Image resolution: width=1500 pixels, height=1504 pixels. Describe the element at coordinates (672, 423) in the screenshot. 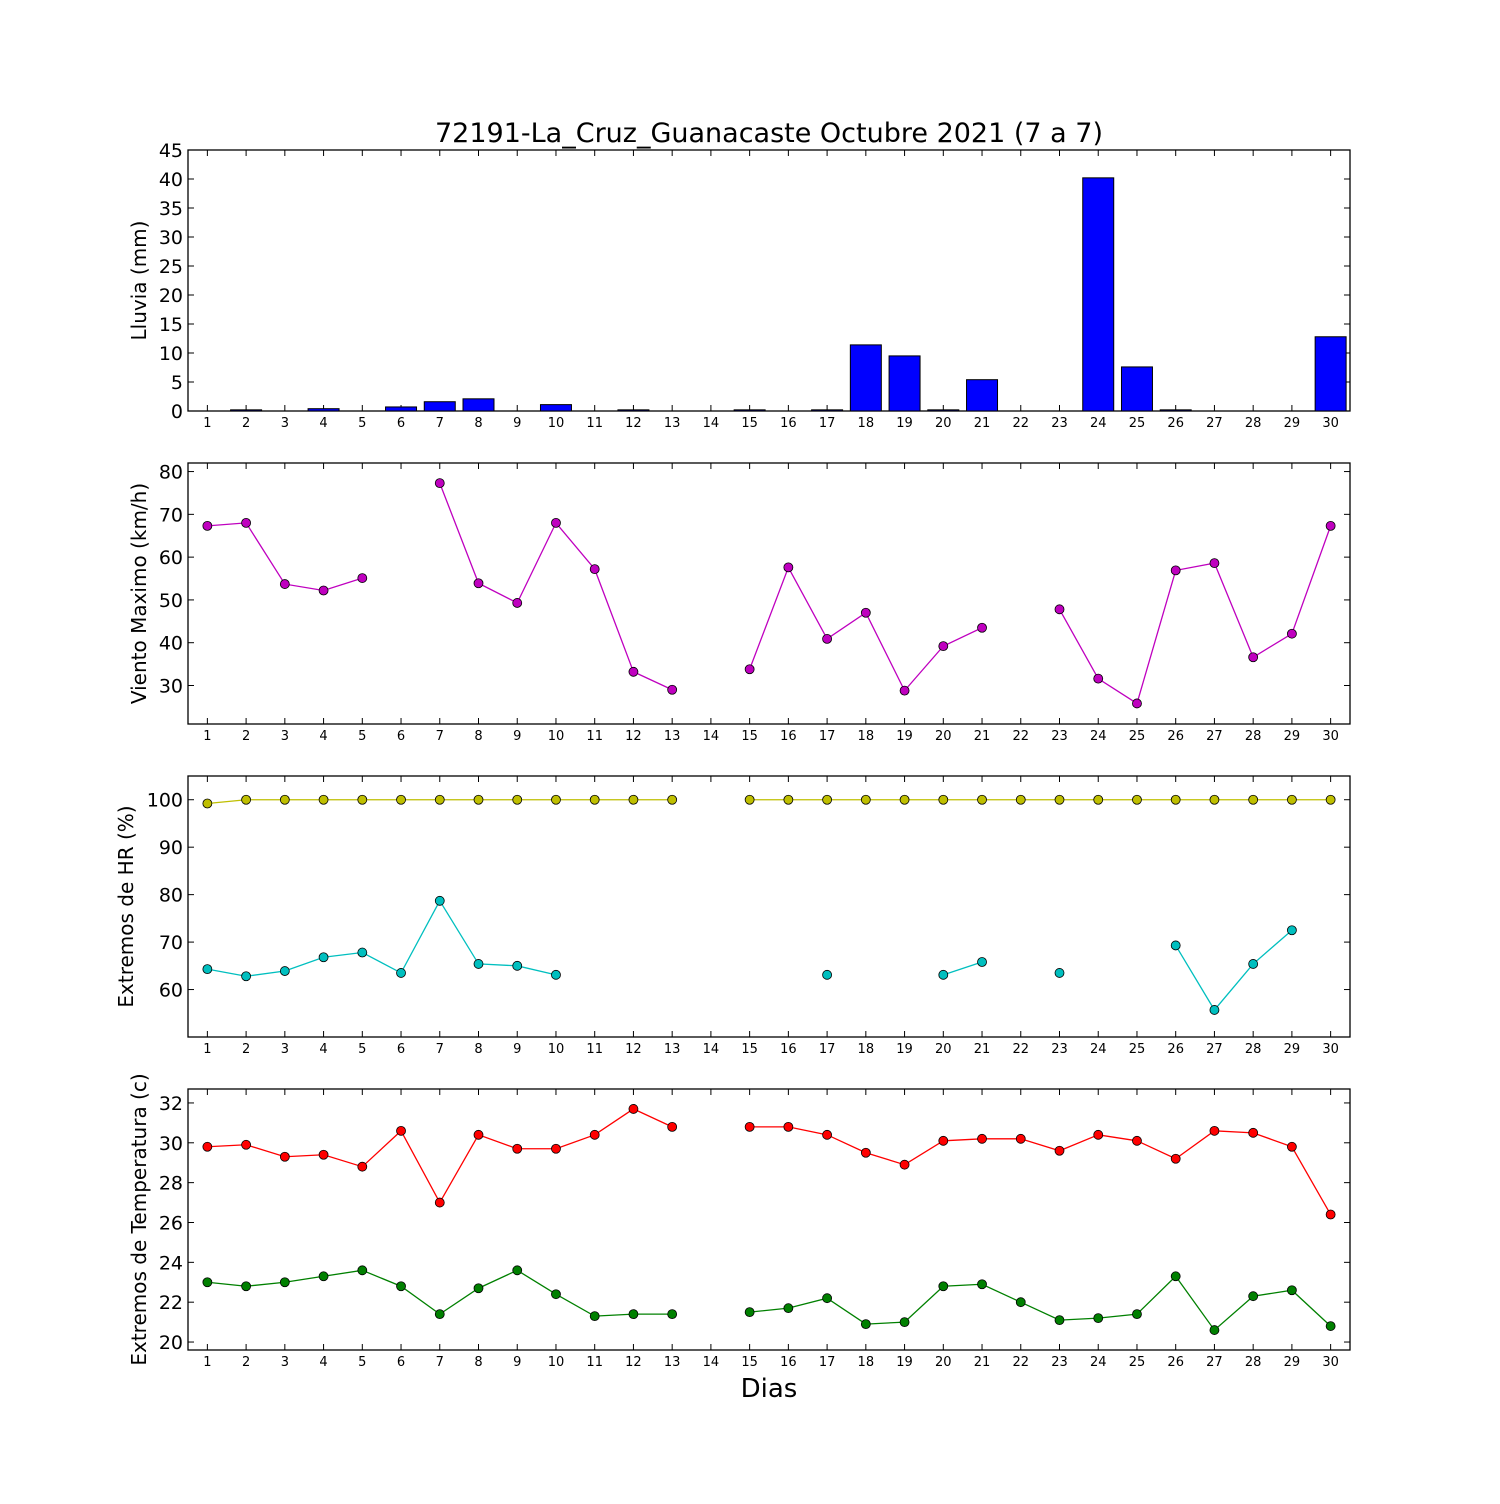

I see `x-tick-label: 13` at that location.